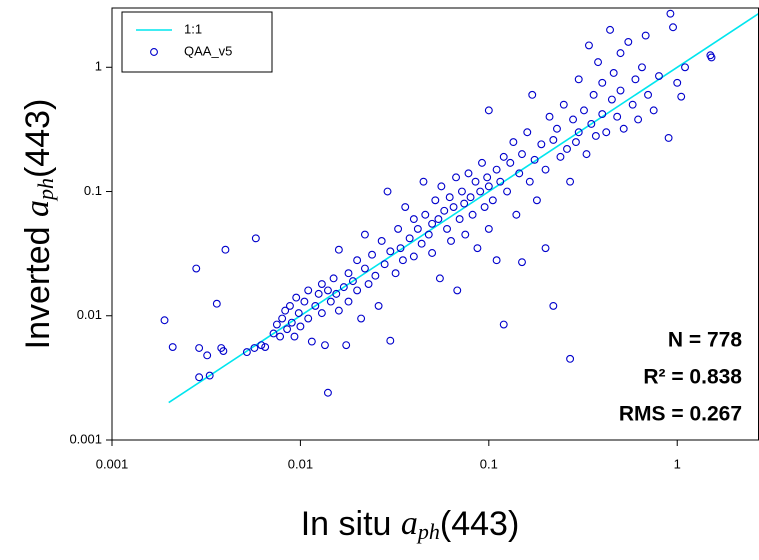  What do you see at coordinates (85, 438) in the screenshot?
I see `y-tick-label: 0.001` at bounding box center [85, 438].